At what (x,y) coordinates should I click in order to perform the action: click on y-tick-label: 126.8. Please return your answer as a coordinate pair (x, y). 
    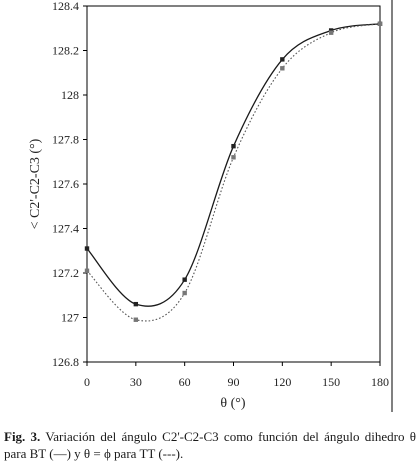
    Looking at the image, I should click on (65, 362).